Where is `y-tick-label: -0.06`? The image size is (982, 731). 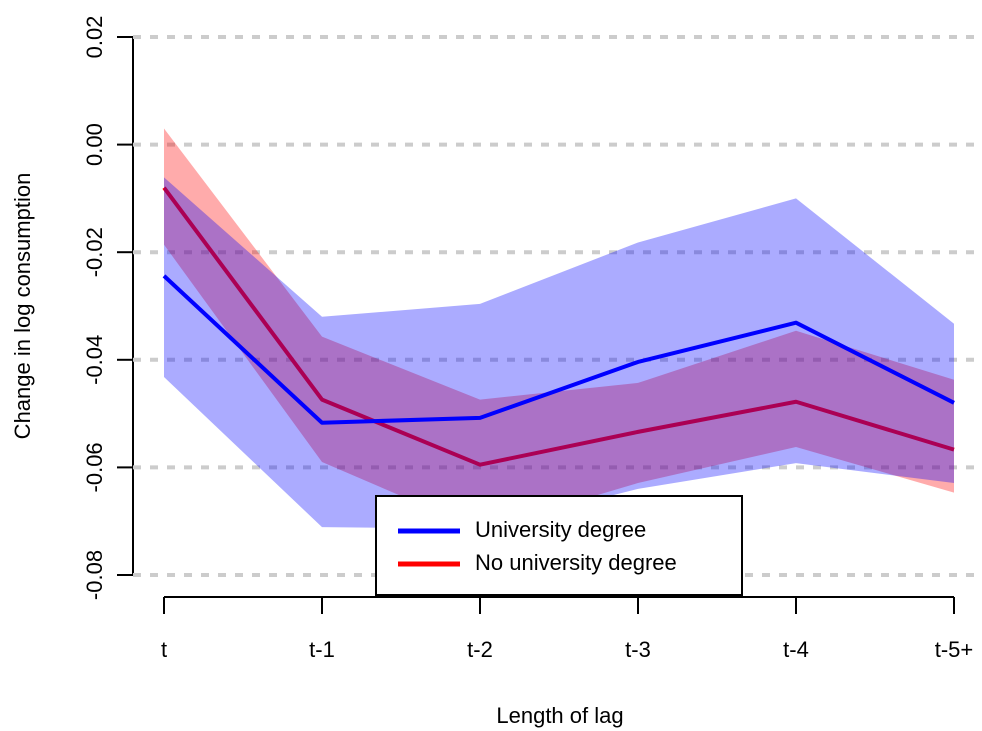
y-tick-label: -0.06 is located at coordinates (94, 467).